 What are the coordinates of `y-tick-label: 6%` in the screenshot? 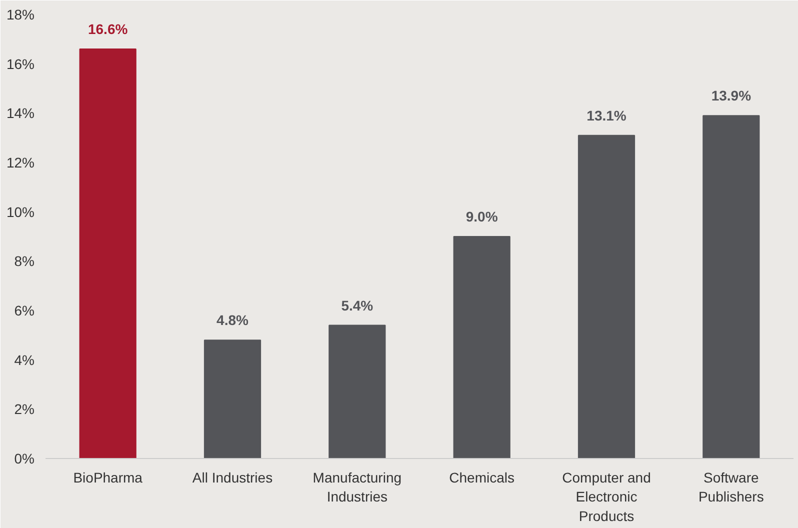 It's located at (24, 310).